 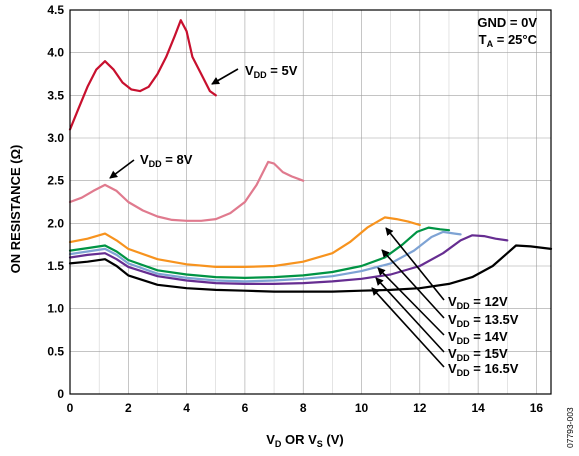 I want to click on y-axis-label: ON RESISTANCE (Ω), so click(x=15, y=209).